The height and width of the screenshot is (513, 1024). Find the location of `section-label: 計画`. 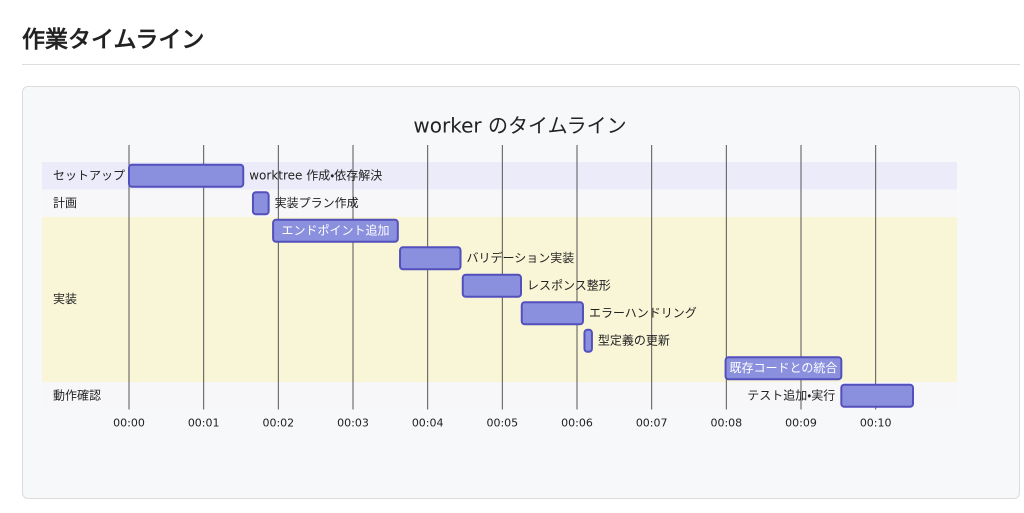

section-label: 計画 is located at coordinates (65, 202).